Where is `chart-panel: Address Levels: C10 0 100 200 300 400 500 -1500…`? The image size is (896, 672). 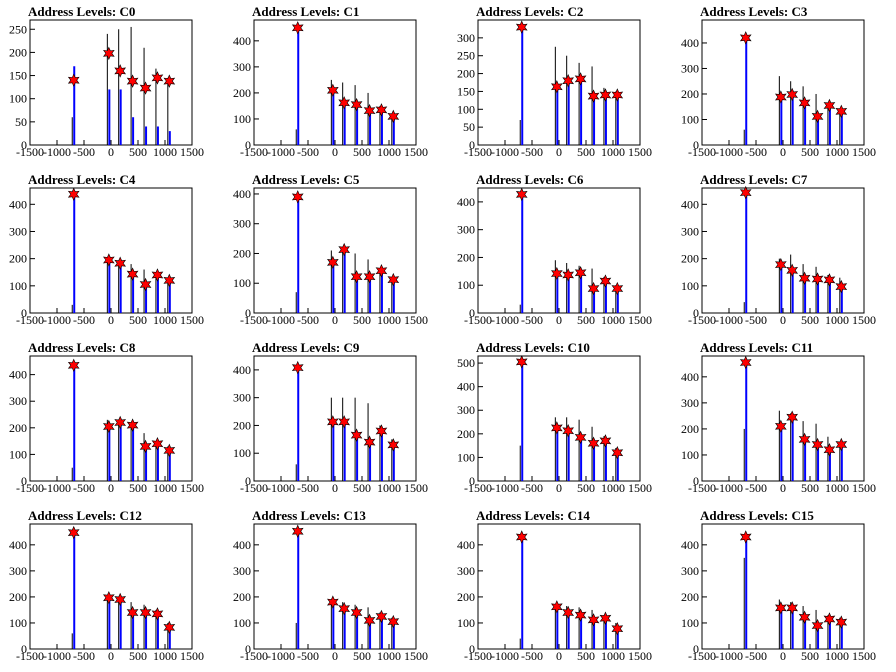 chart-panel: Address Levels: C10 0 100 200 300 400 500 -1500… is located at coordinates (554, 417).